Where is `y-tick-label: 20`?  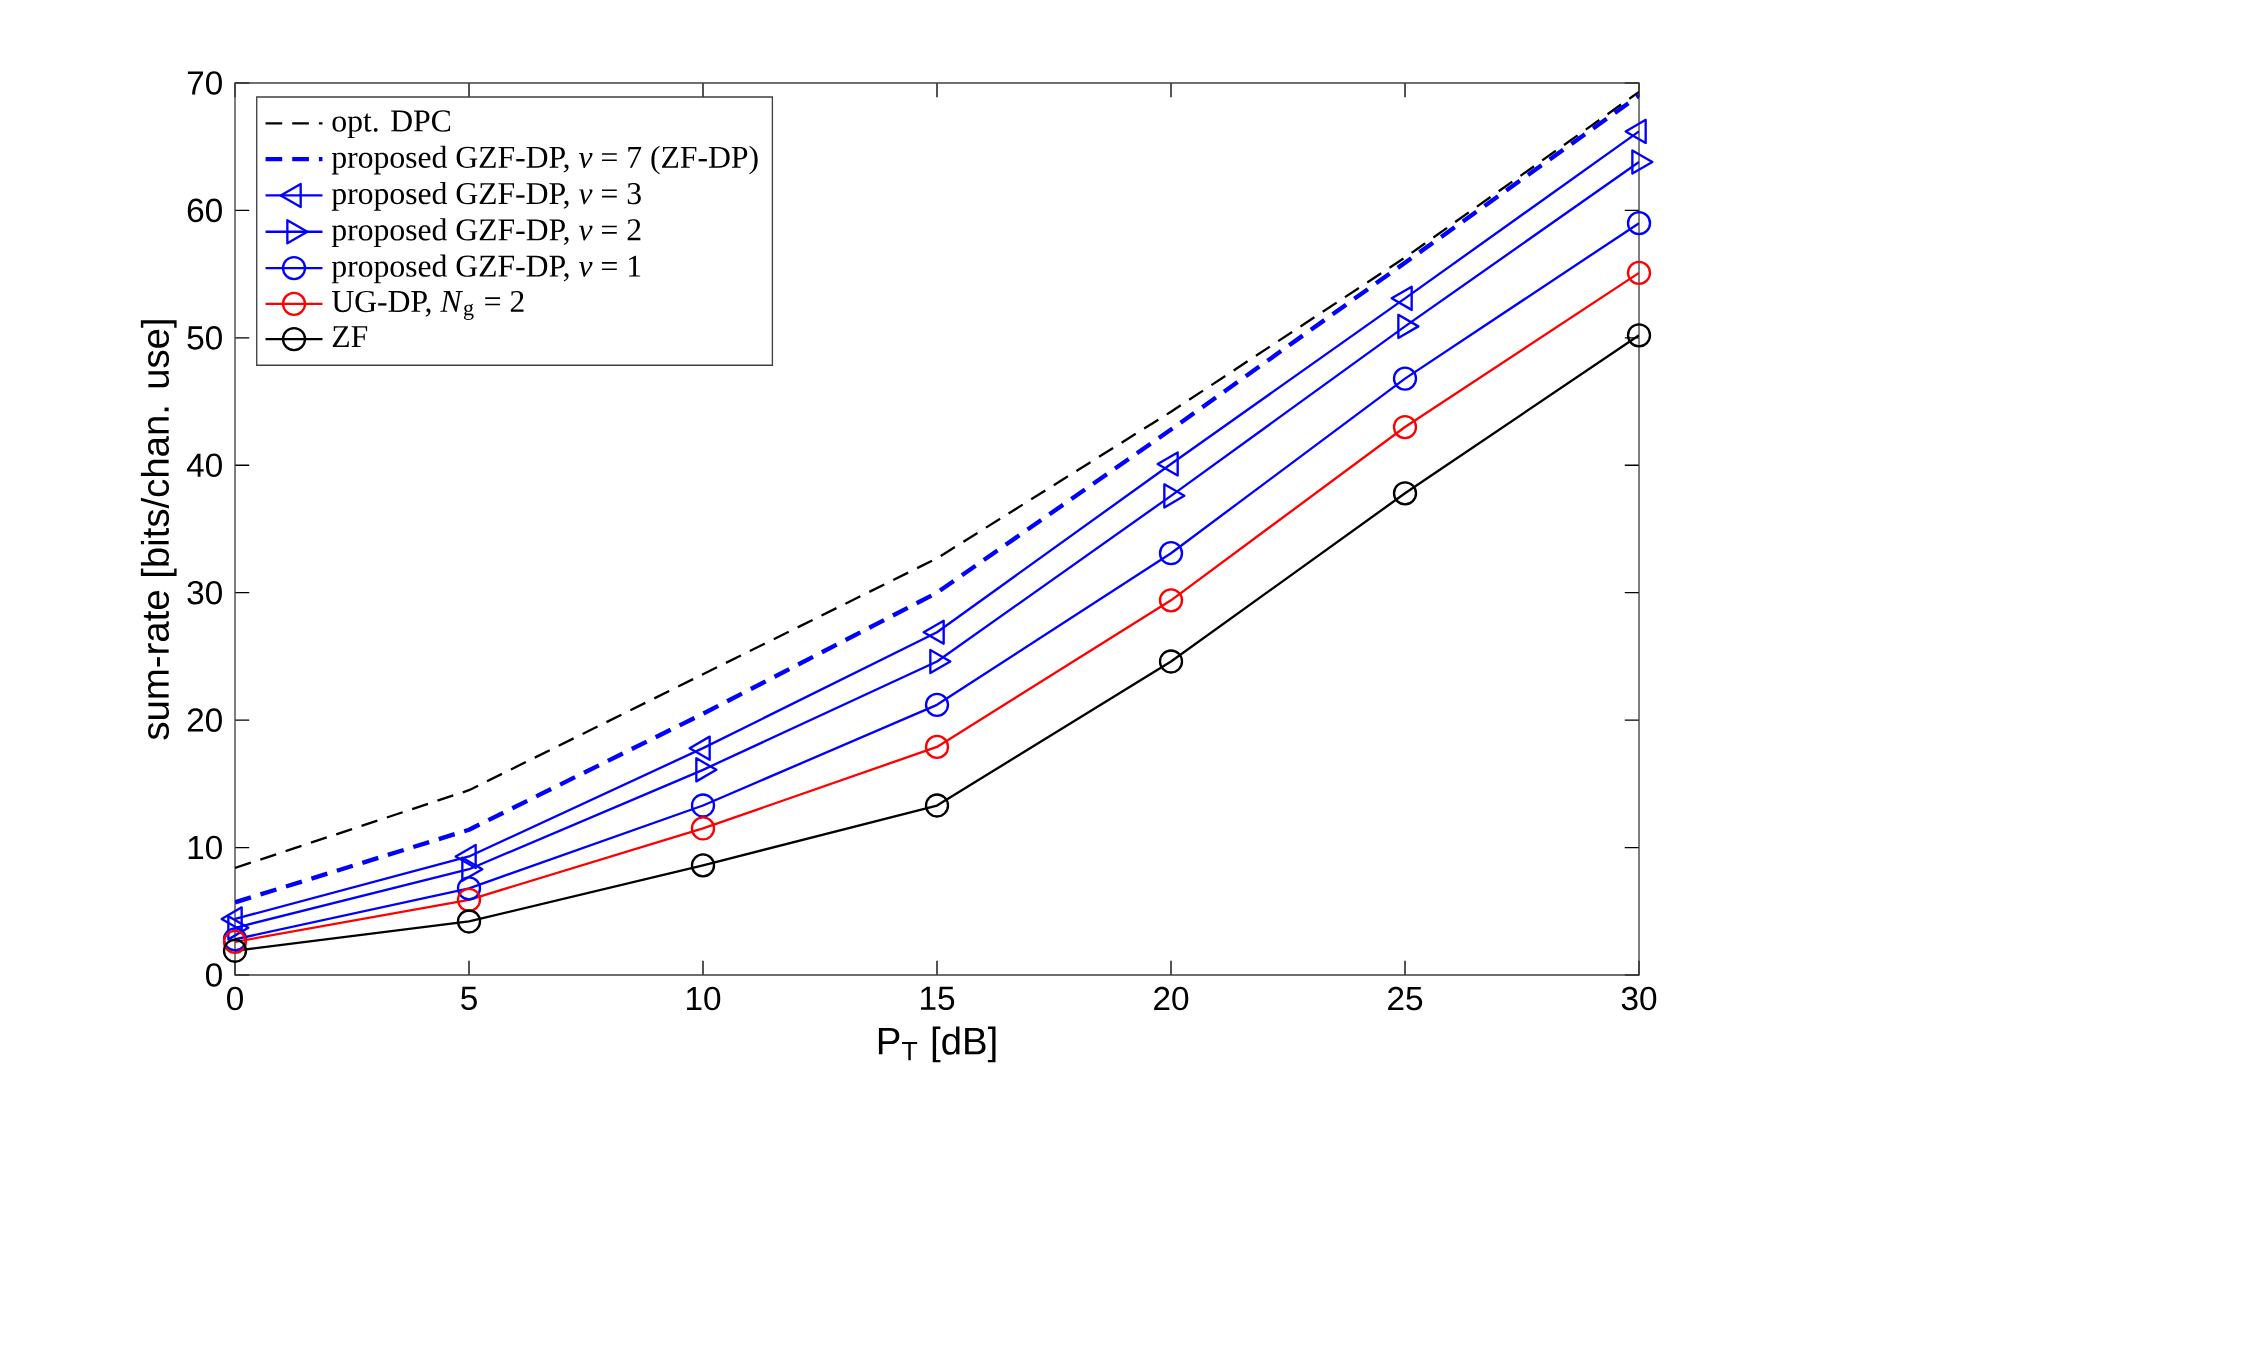 y-tick-label: 20 is located at coordinates (204, 720).